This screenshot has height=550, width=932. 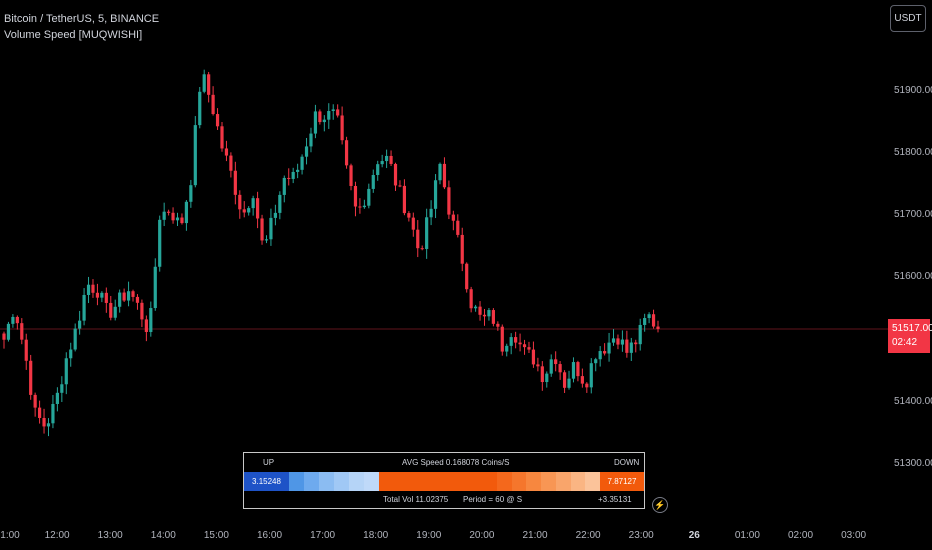 I want to click on currency-button: USDT, so click(x=908, y=18).